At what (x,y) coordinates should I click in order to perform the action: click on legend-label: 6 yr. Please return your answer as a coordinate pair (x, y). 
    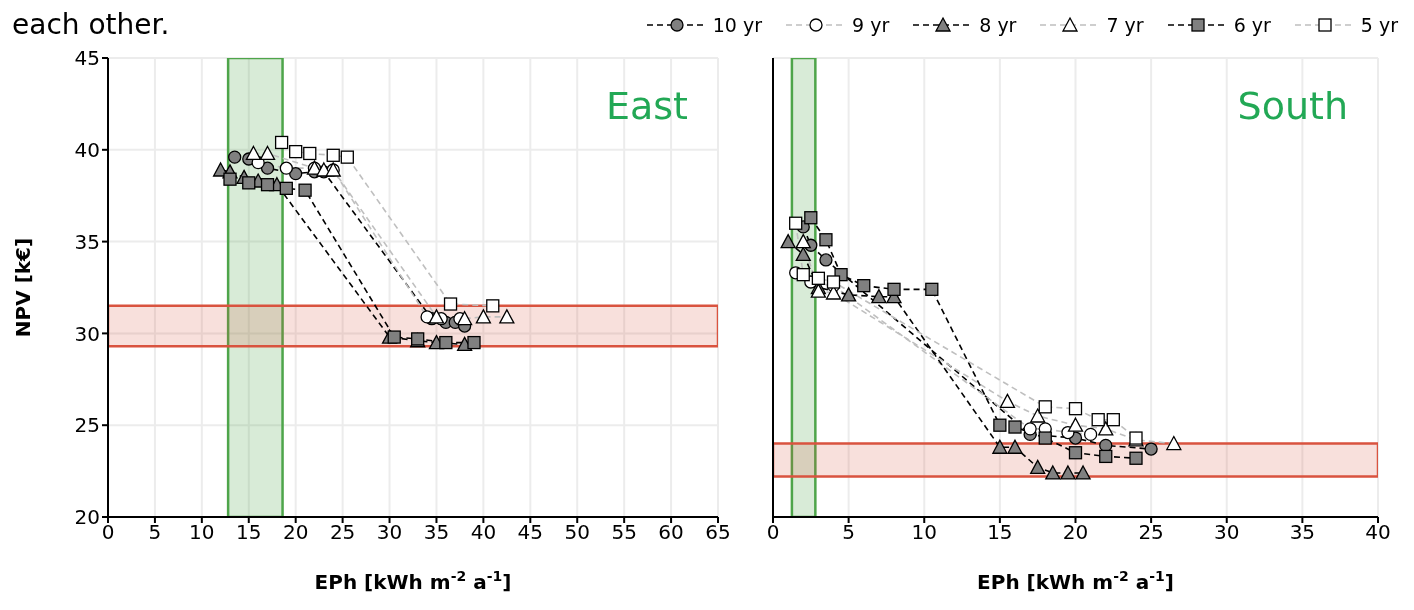
    Looking at the image, I should click on (1252, 25).